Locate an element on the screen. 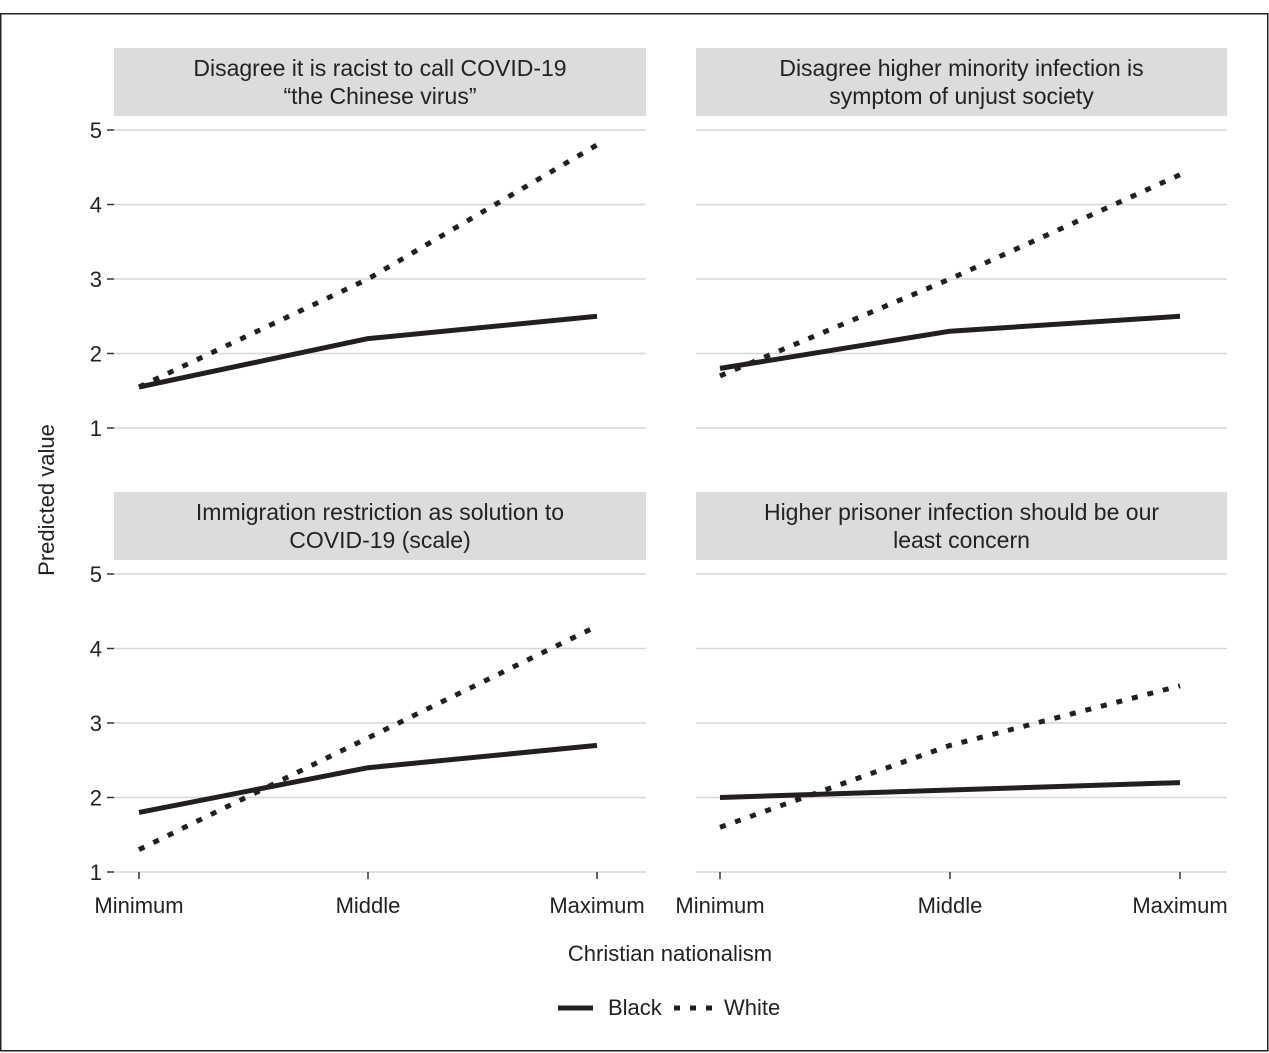 The width and height of the screenshot is (1269, 1053). panel-title-line: Immigration restriction as solution to is located at coordinates (380, 512).